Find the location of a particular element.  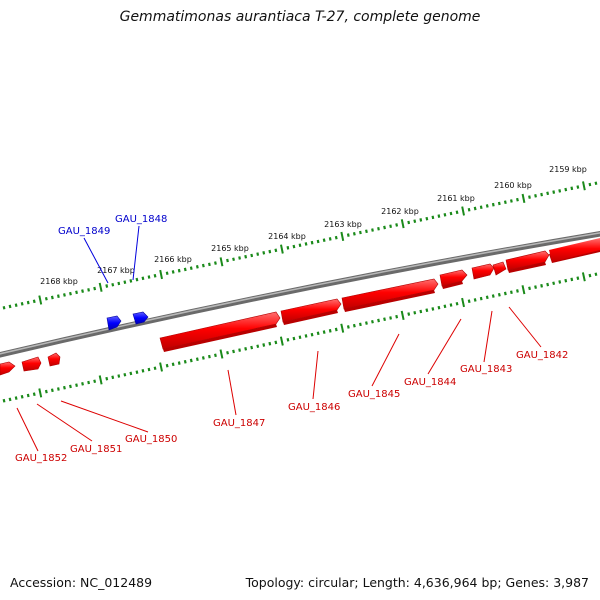

gene-label-gau-1851: GAU_1851 is located at coordinates (96, 449).